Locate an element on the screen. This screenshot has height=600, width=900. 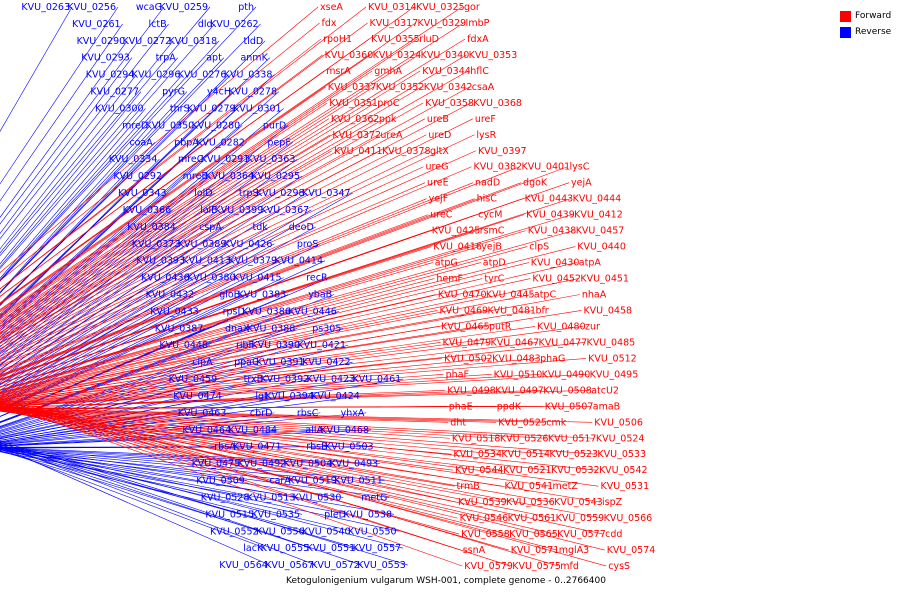
forward-gene-label: KVU_0351 is located at coordinates (353, 103).